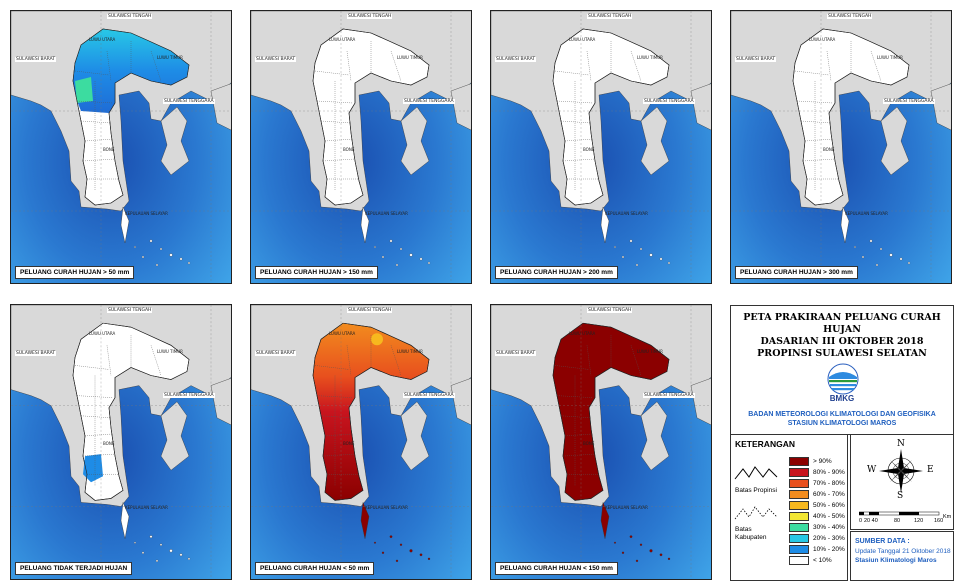  Describe the element at coordinates (765, 444) in the screenshot. I see `legend-title: KETERANGAN` at that location.